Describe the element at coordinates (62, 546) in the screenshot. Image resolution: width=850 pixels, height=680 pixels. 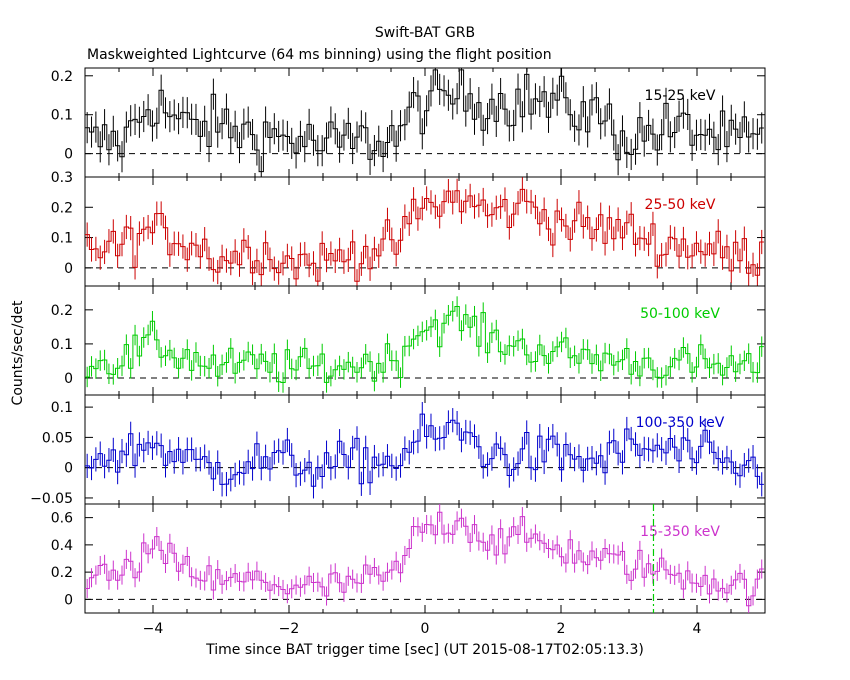
I see `y-tick-label: 0.4` at that location.